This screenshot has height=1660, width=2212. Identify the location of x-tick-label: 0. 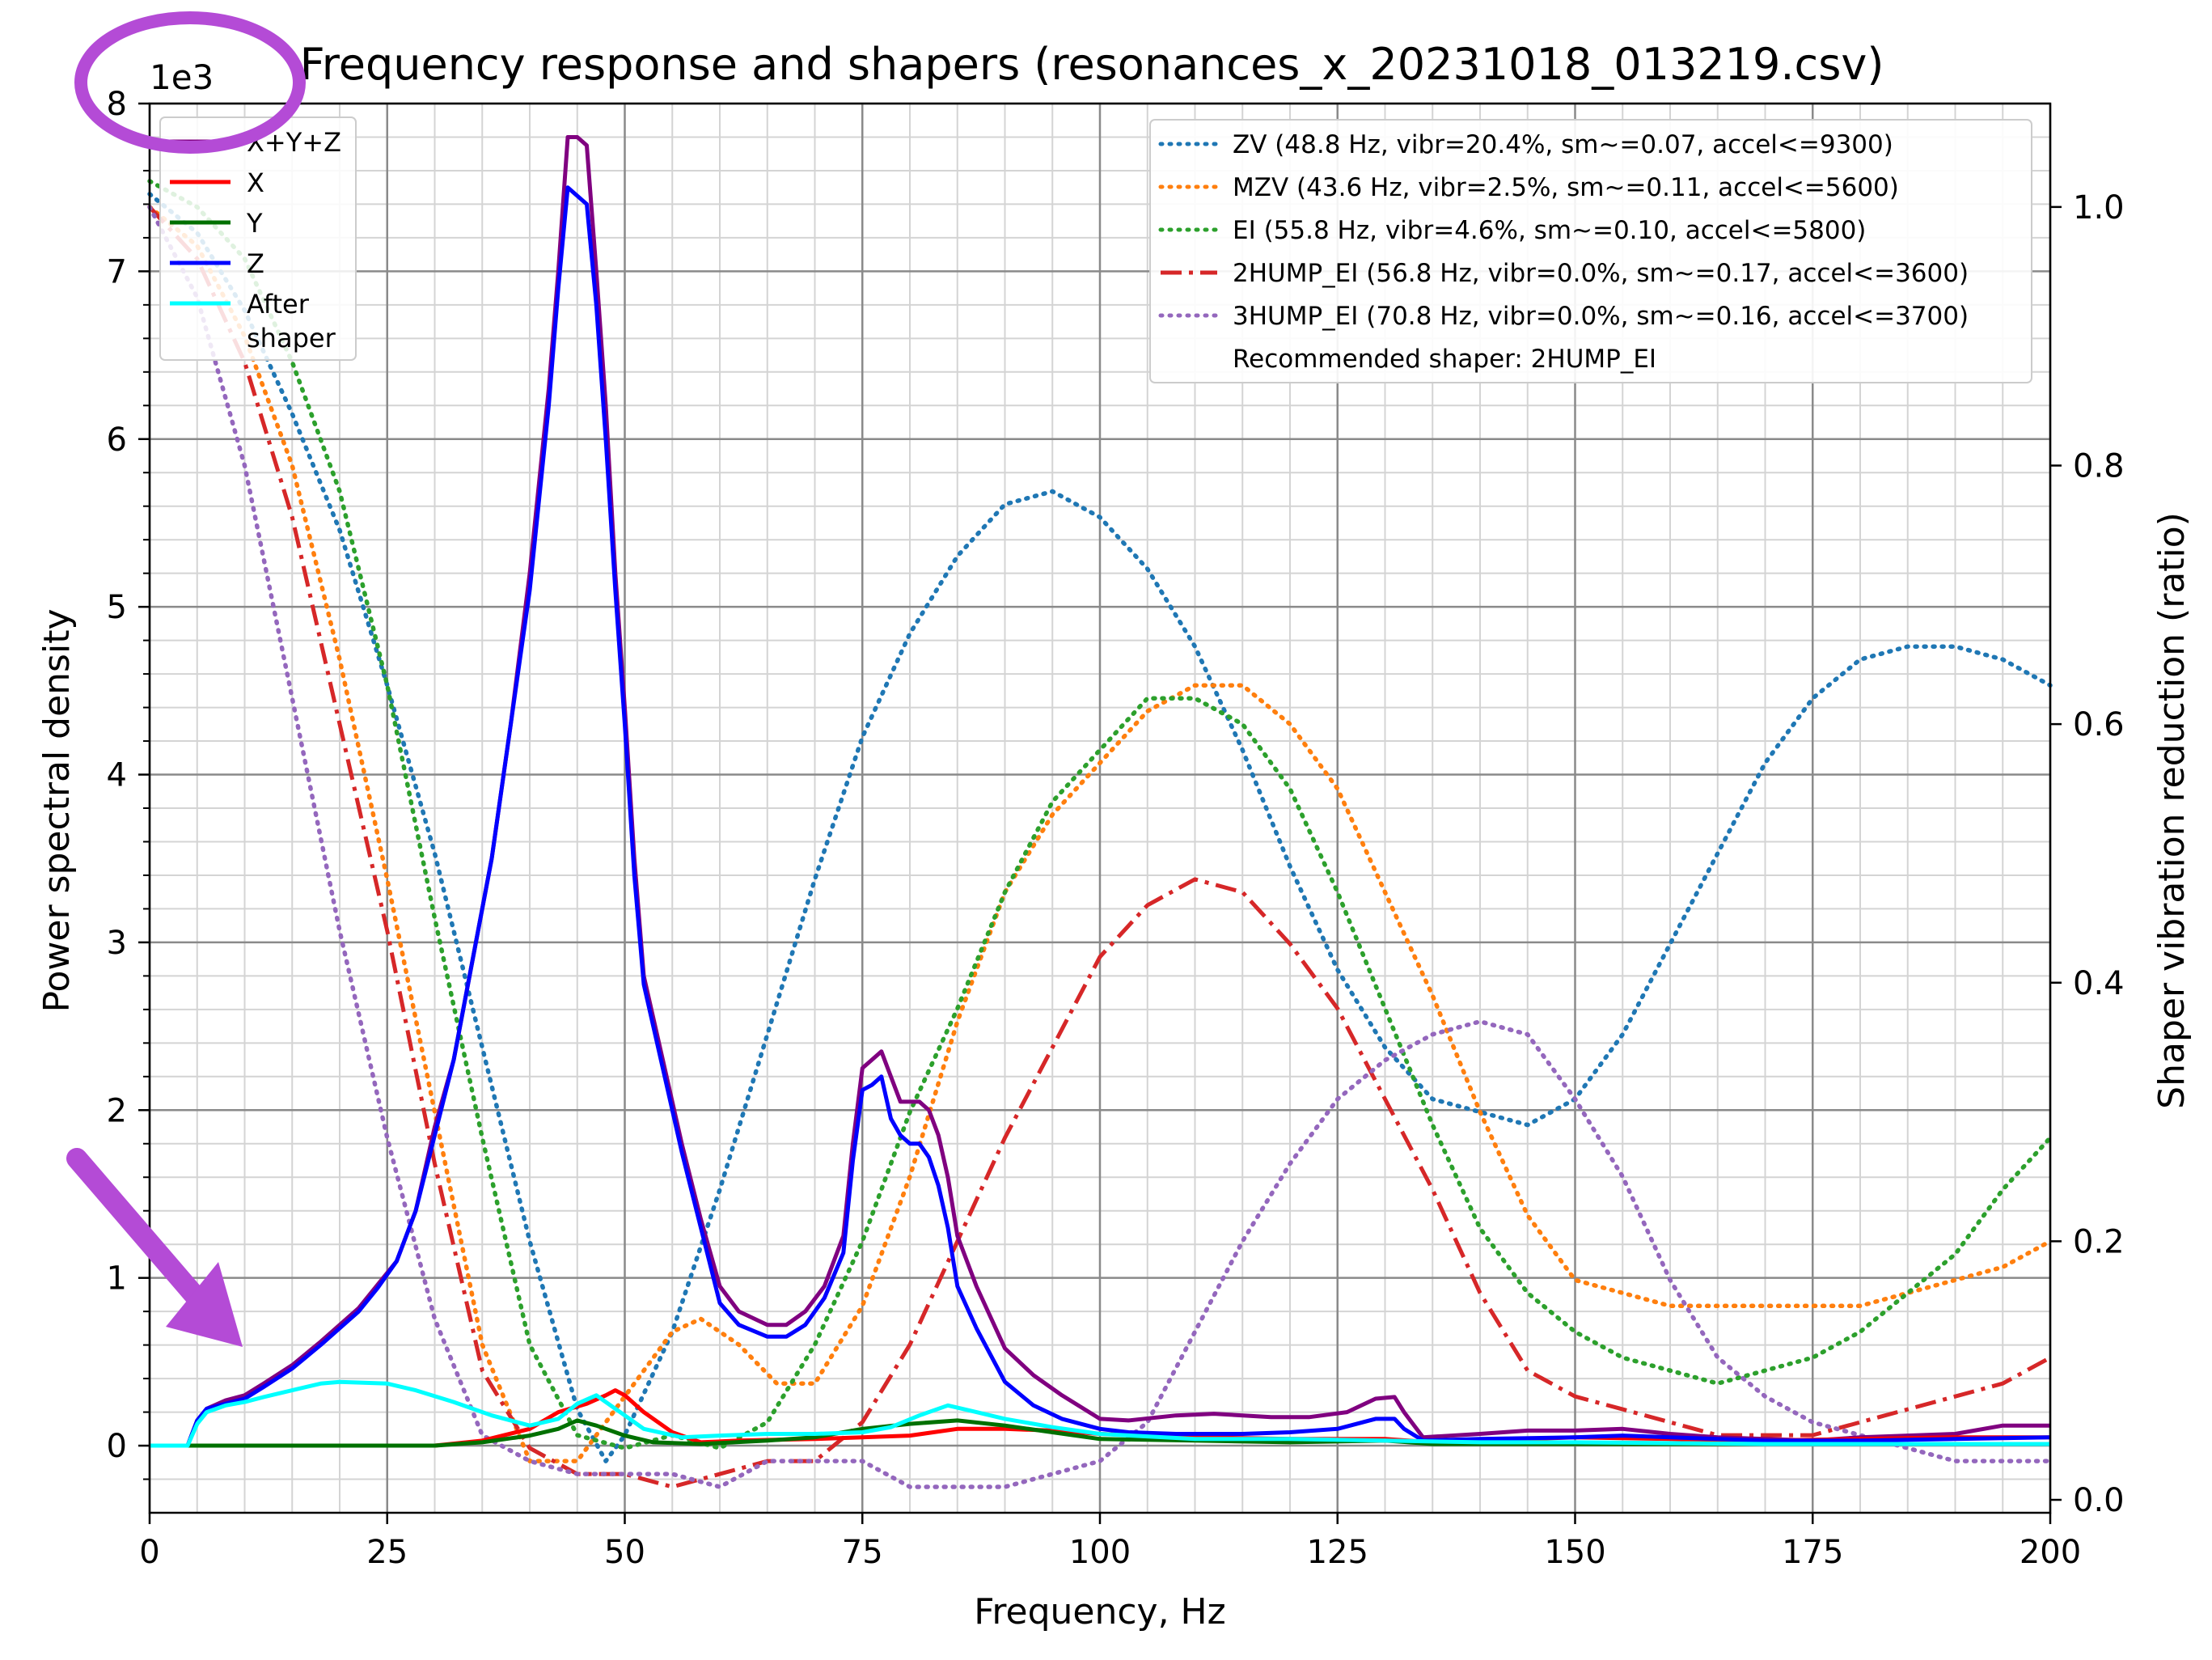
(149, 1552).